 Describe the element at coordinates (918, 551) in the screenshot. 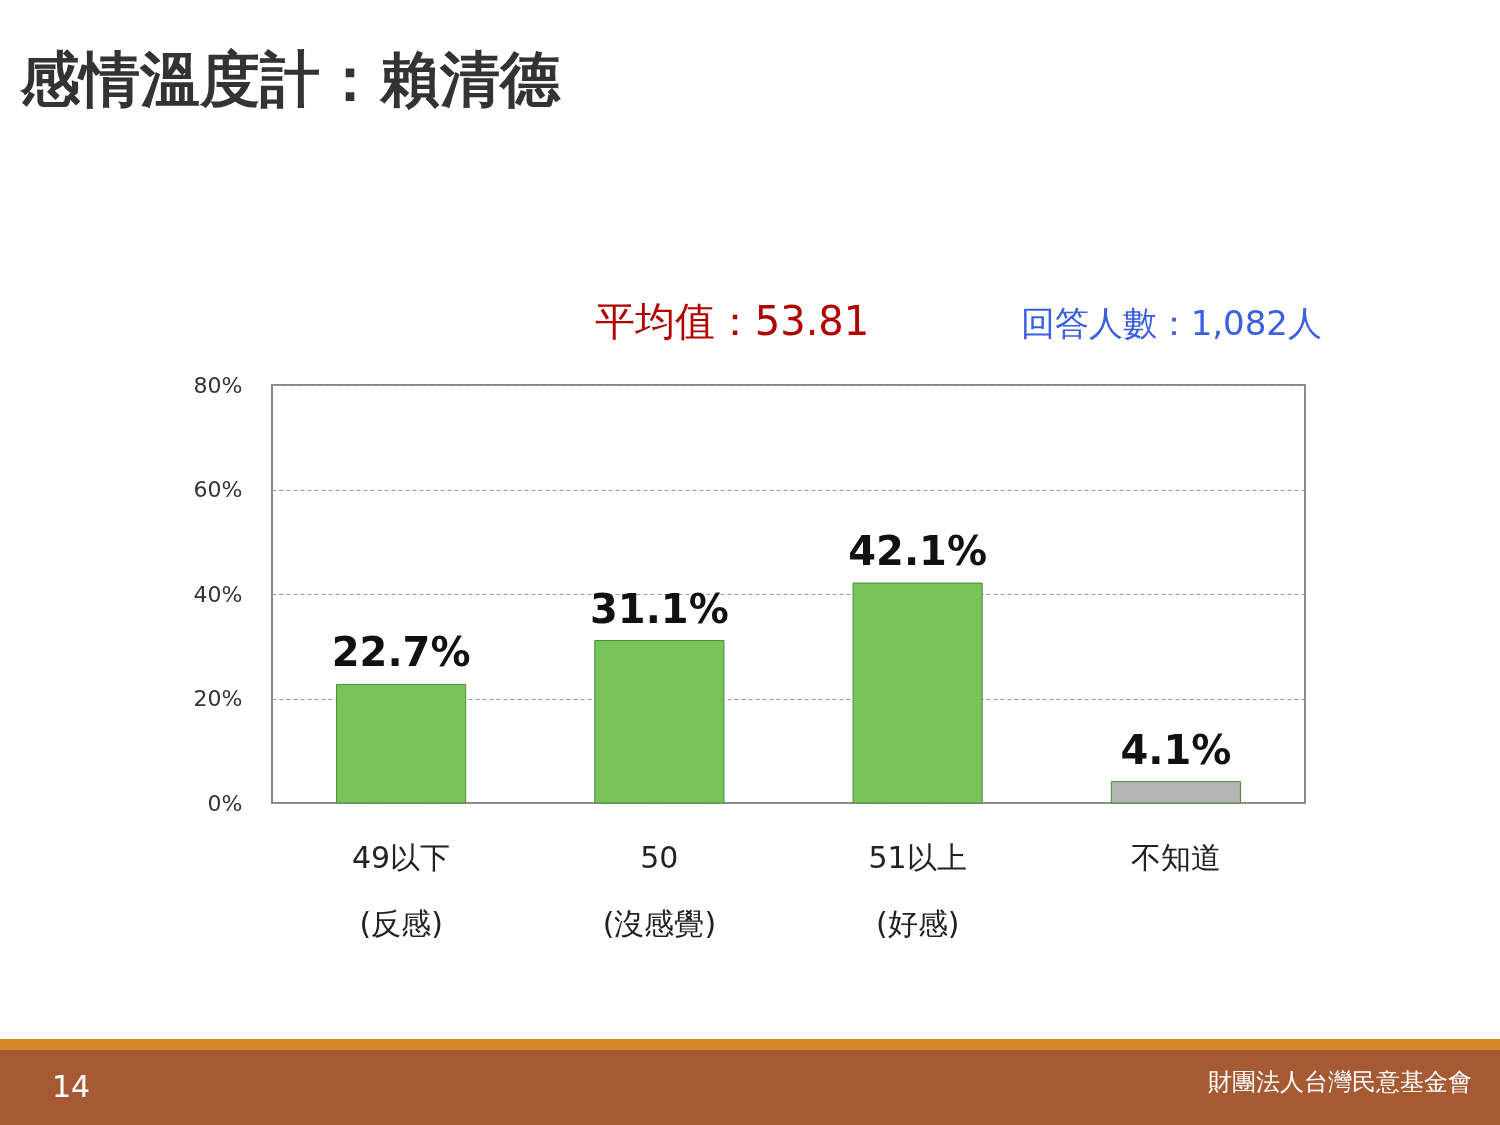

I see `data-label: 42.1%` at that location.